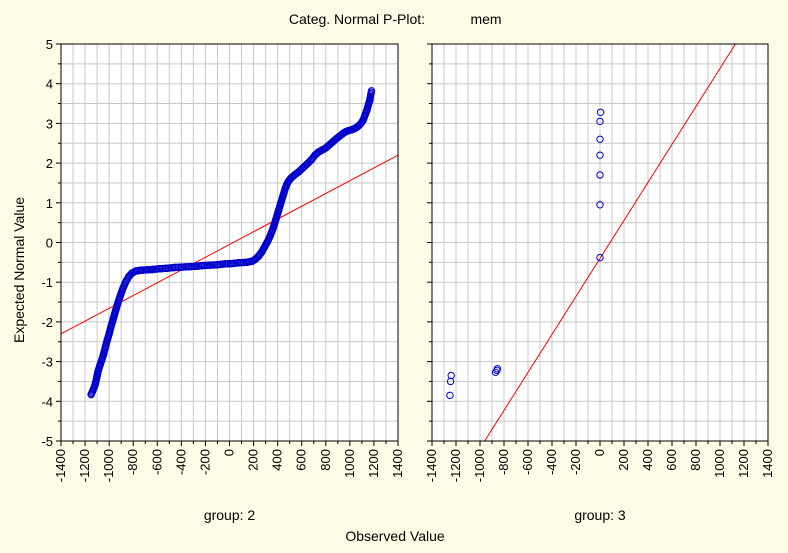 Image resolution: width=788 pixels, height=553 pixels. What do you see at coordinates (49, 44) in the screenshot?
I see `y-tick-label: 5` at bounding box center [49, 44].